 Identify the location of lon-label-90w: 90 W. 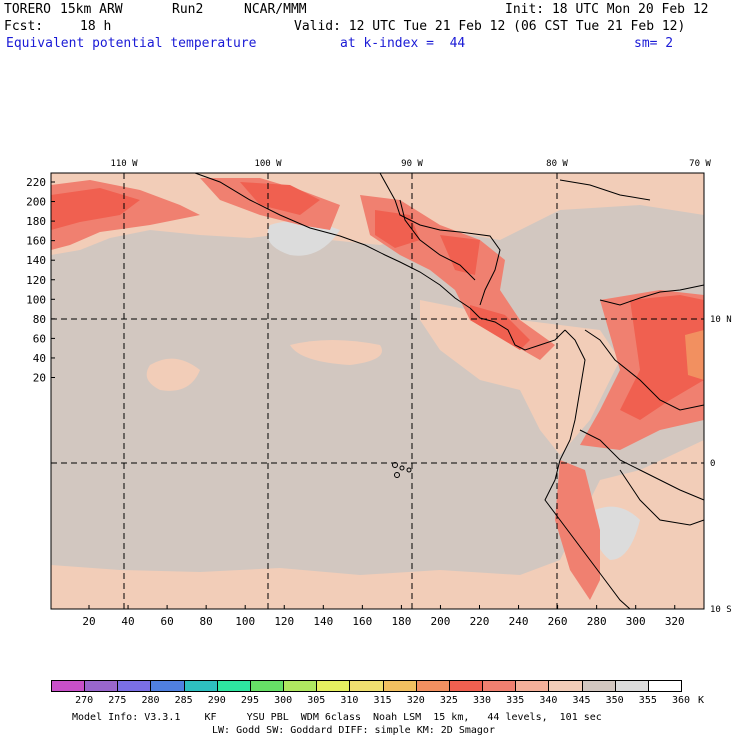
(412, 164).